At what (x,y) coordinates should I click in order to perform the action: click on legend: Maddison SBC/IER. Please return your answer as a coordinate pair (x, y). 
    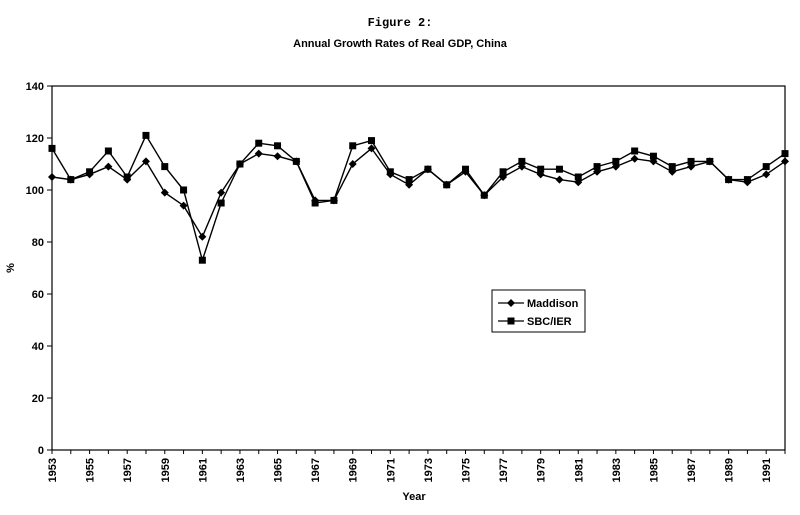
    Looking at the image, I should click on (538, 311).